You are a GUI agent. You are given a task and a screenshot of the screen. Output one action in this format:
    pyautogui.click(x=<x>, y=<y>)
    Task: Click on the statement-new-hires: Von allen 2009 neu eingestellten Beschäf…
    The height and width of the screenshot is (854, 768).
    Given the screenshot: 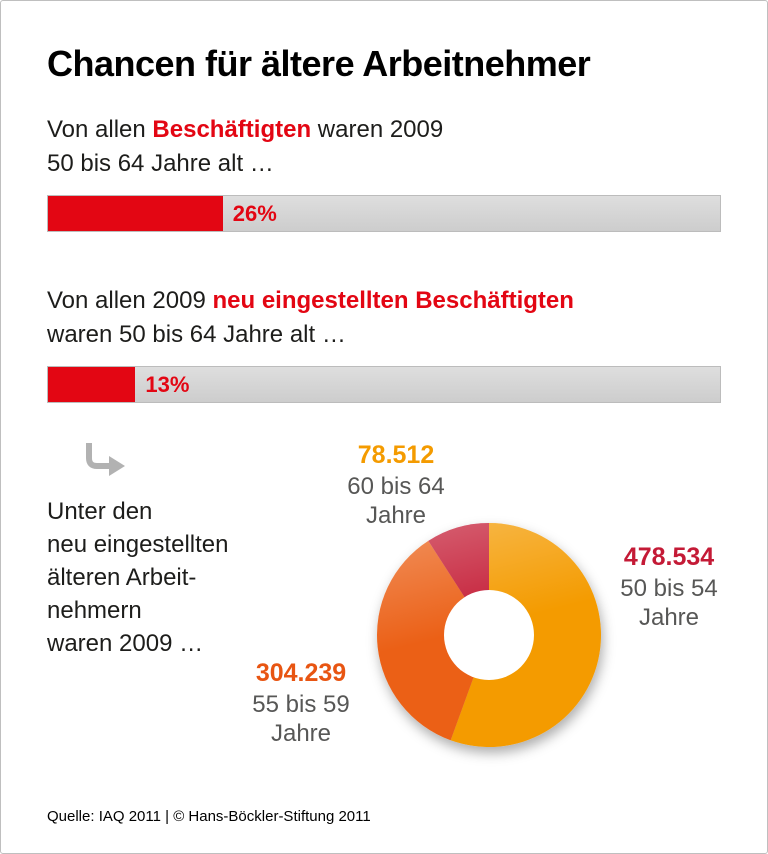 What is the action you would take?
    pyautogui.click(x=384, y=318)
    